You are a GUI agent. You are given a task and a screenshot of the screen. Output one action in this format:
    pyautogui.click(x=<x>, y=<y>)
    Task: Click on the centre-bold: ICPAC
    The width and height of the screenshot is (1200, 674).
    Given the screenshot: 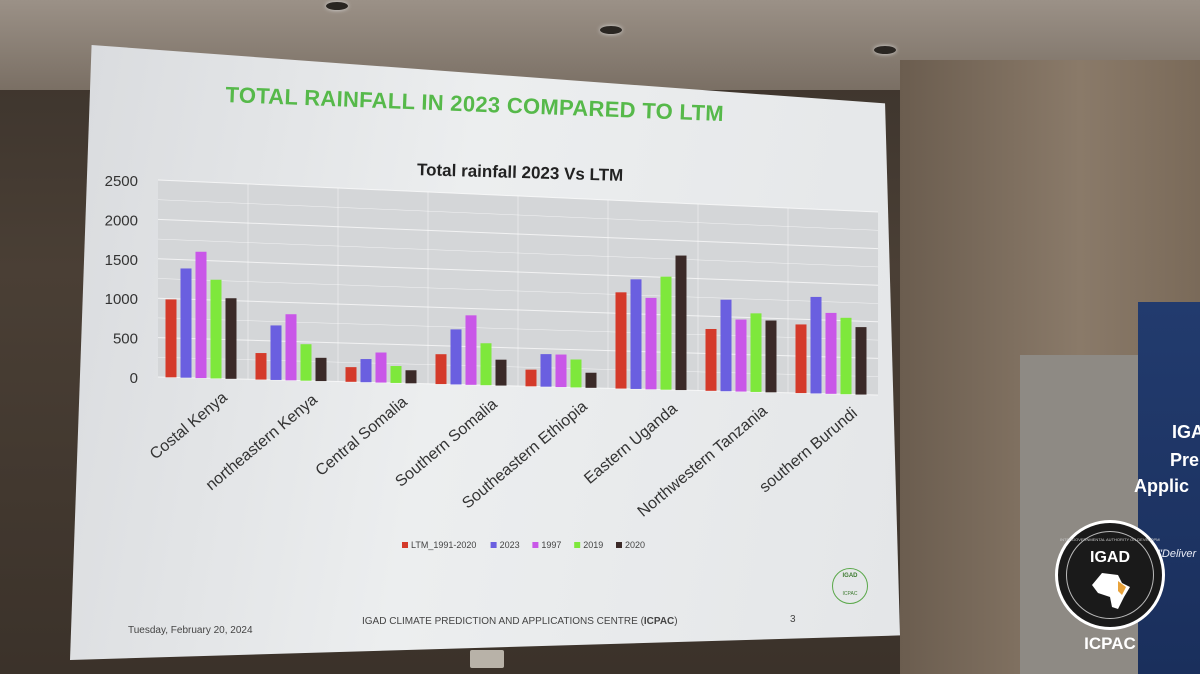 What is the action you would take?
    pyautogui.click(x=659, y=621)
    